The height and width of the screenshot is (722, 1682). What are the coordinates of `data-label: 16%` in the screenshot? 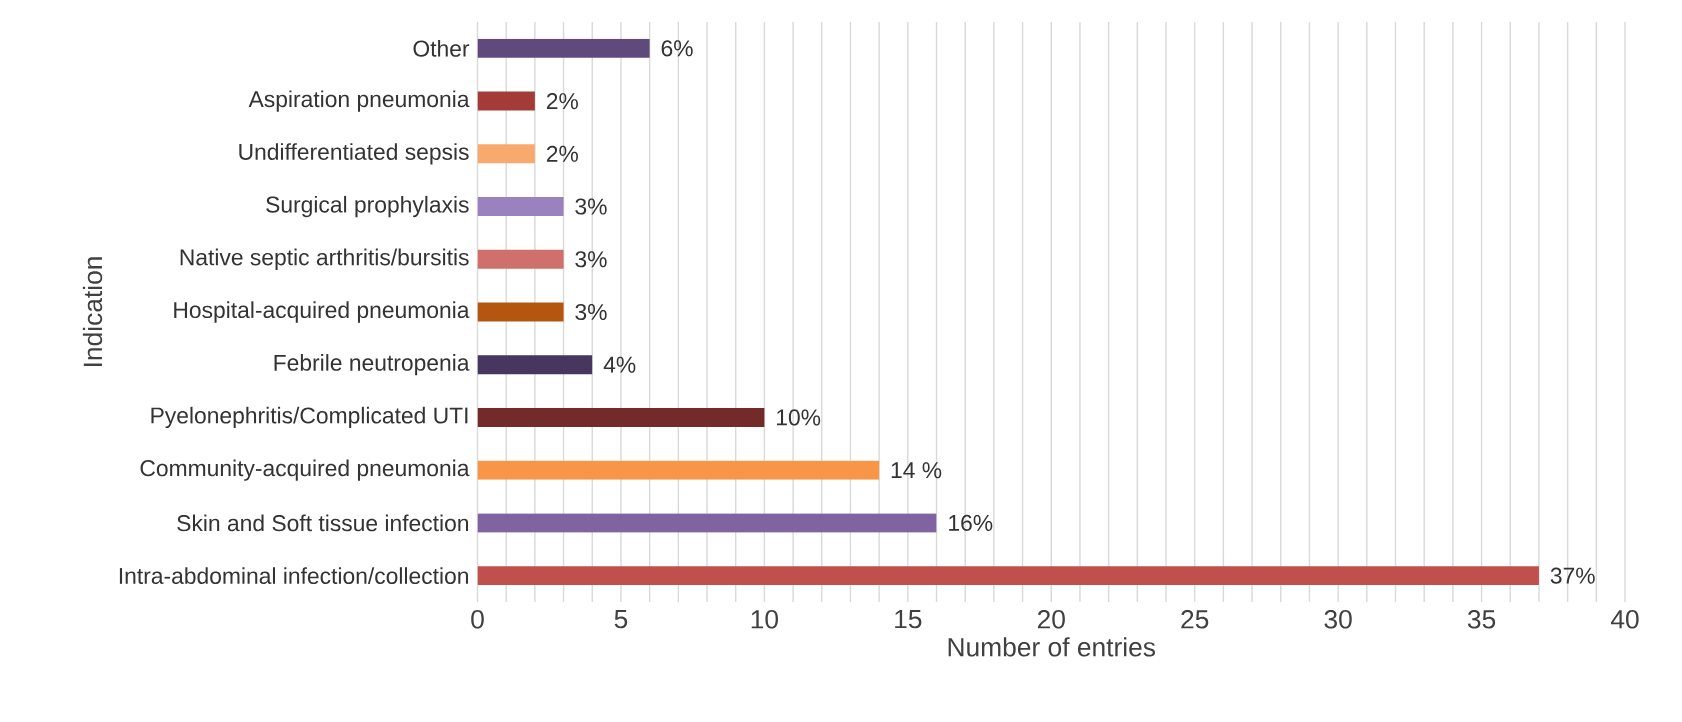 It's located at (971, 522).